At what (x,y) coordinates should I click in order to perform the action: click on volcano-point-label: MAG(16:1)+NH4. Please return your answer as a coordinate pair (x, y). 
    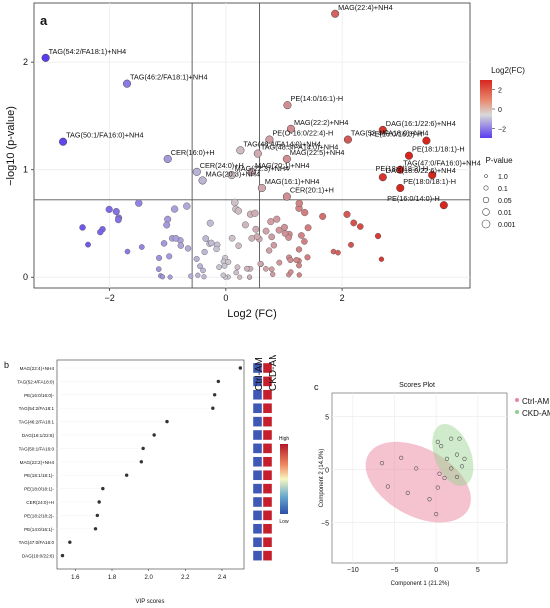
    Looking at the image, I should click on (292, 181).